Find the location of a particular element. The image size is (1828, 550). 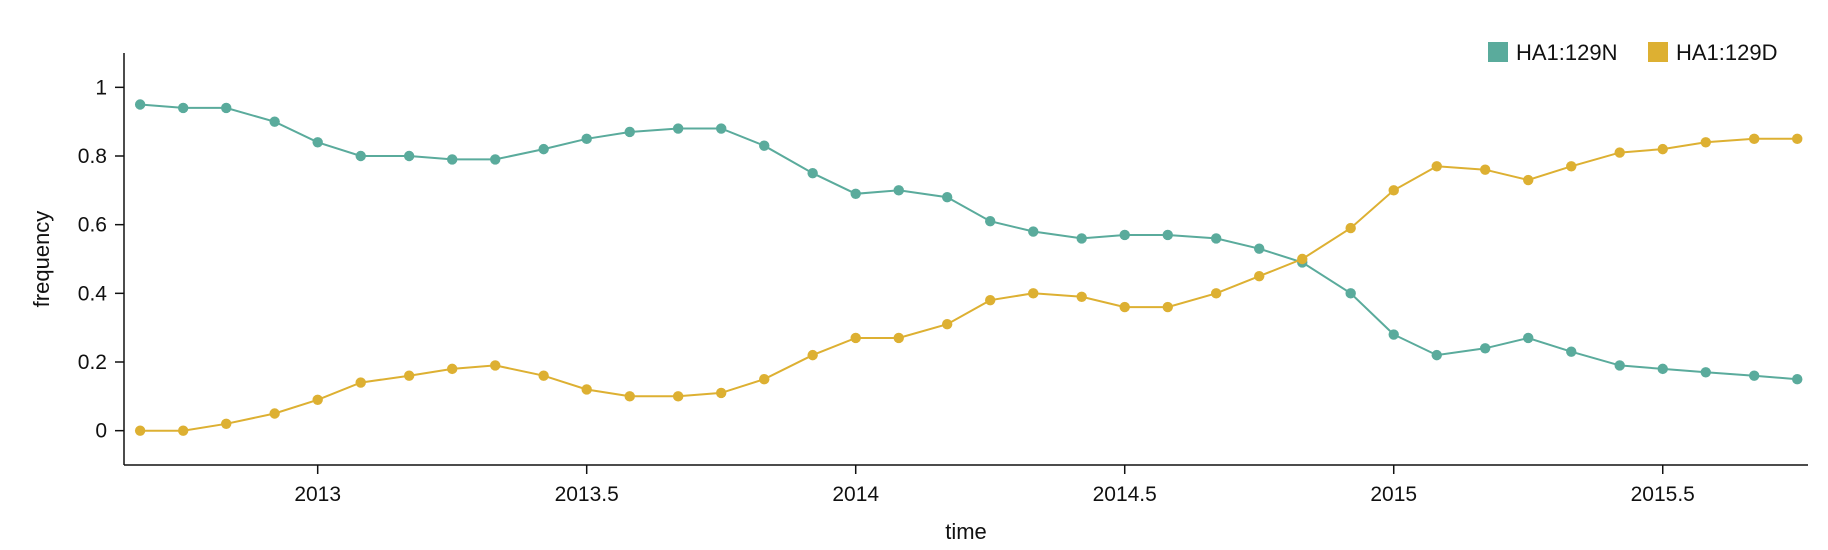

y-tick-label: 1 is located at coordinates (101, 87).